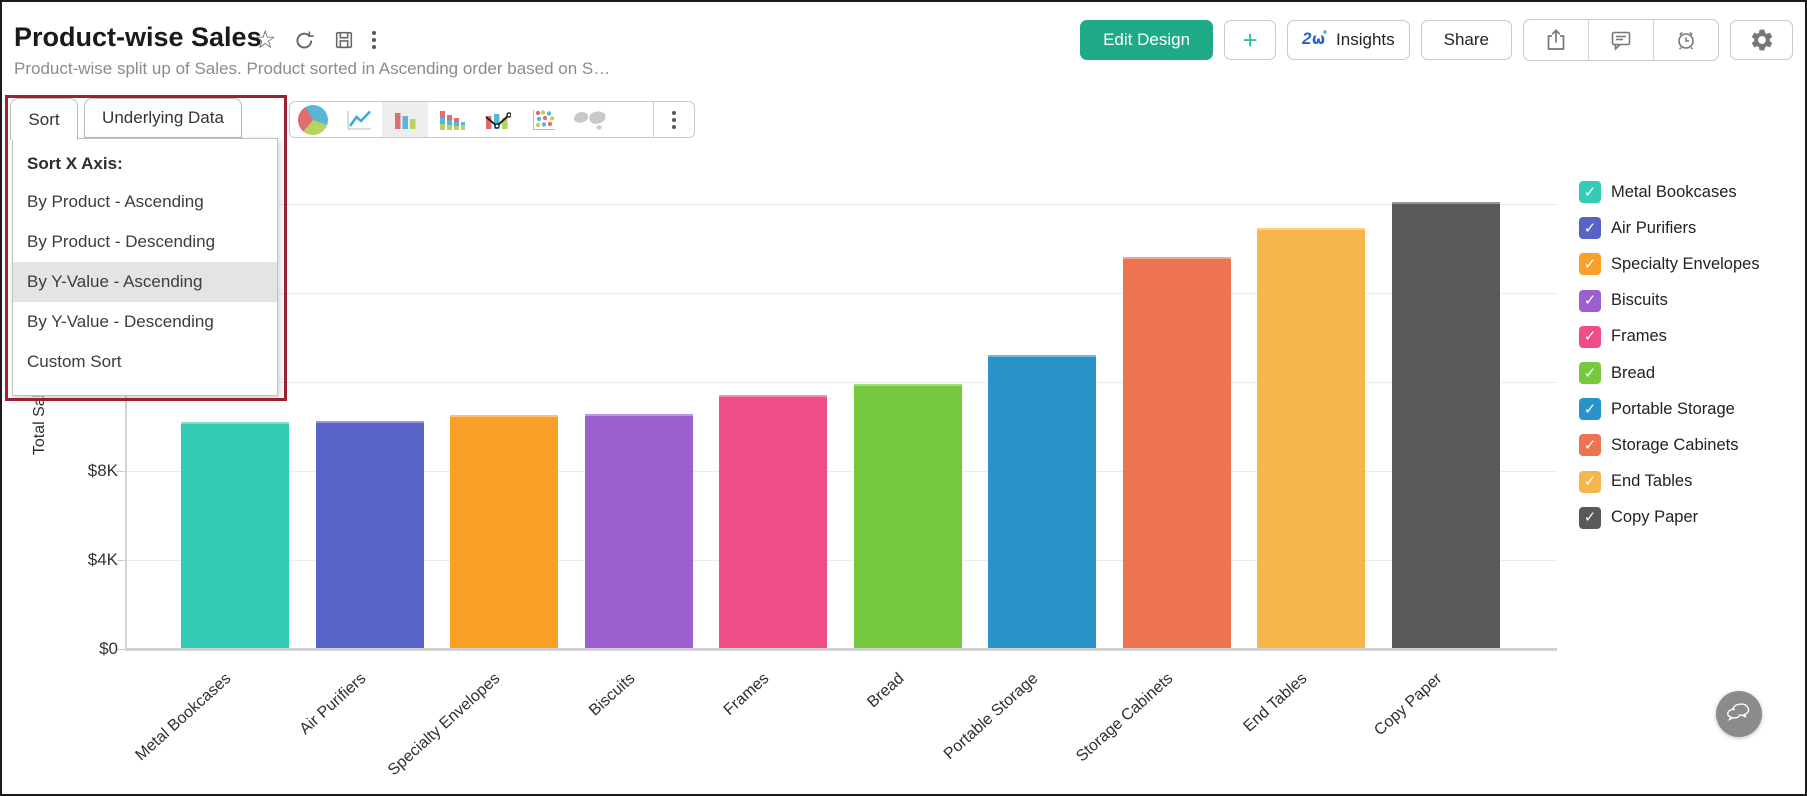 This screenshot has width=1807, height=796. I want to click on legend-item: ✓ Biscuits, so click(1623, 301).